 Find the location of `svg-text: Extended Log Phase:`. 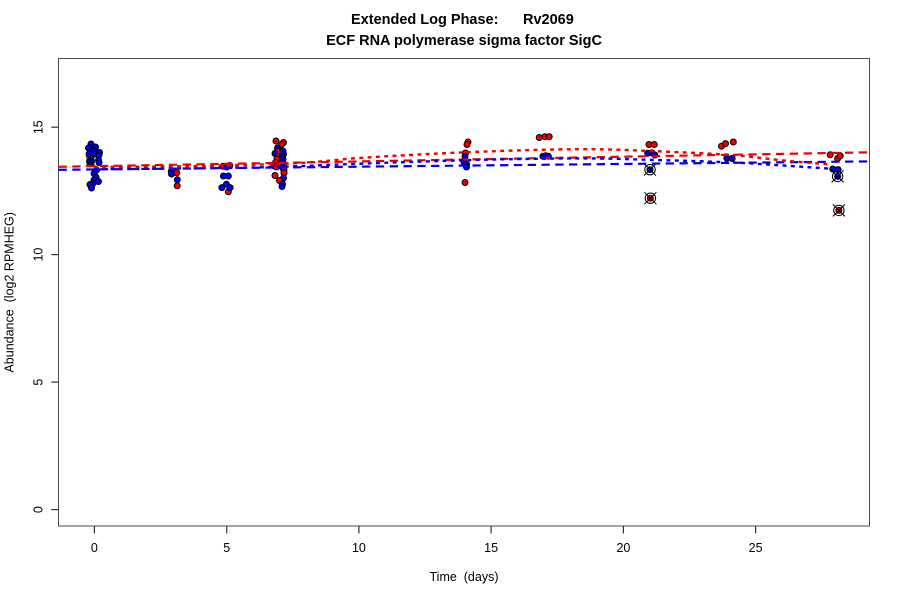

svg-text: Extended Log Phase: is located at coordinates (424, 20).